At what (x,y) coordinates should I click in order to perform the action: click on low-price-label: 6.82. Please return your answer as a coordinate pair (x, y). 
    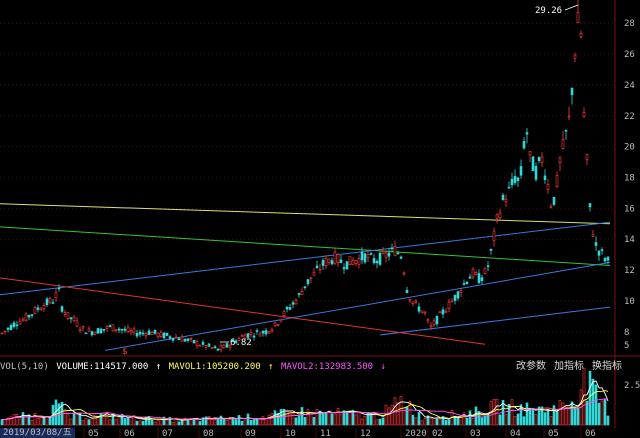
    Looking at the image, I should click on (241, 343).